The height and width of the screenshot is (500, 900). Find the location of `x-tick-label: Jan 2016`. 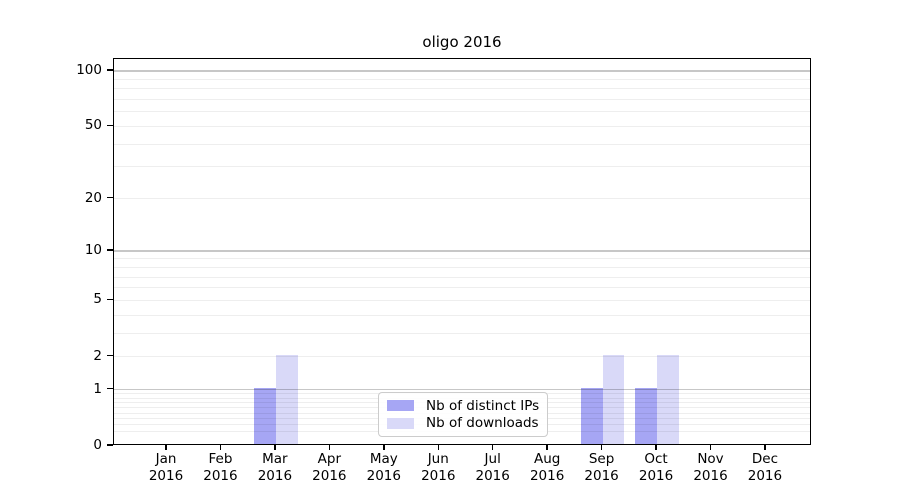

x-tick-label: Jan 2016 is located at coordinates (166, 467).